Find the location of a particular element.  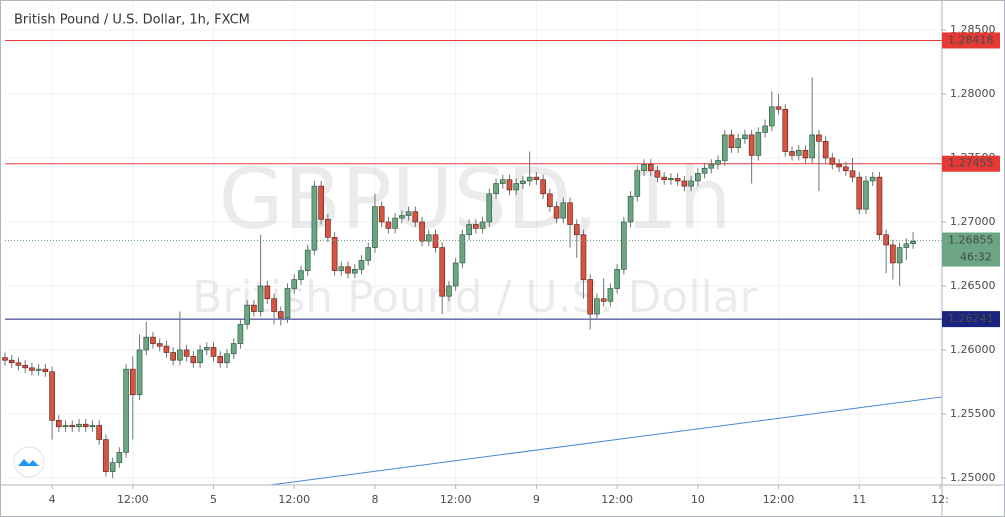

countdown-label: 46:32 is located at coordinates (976, 257).